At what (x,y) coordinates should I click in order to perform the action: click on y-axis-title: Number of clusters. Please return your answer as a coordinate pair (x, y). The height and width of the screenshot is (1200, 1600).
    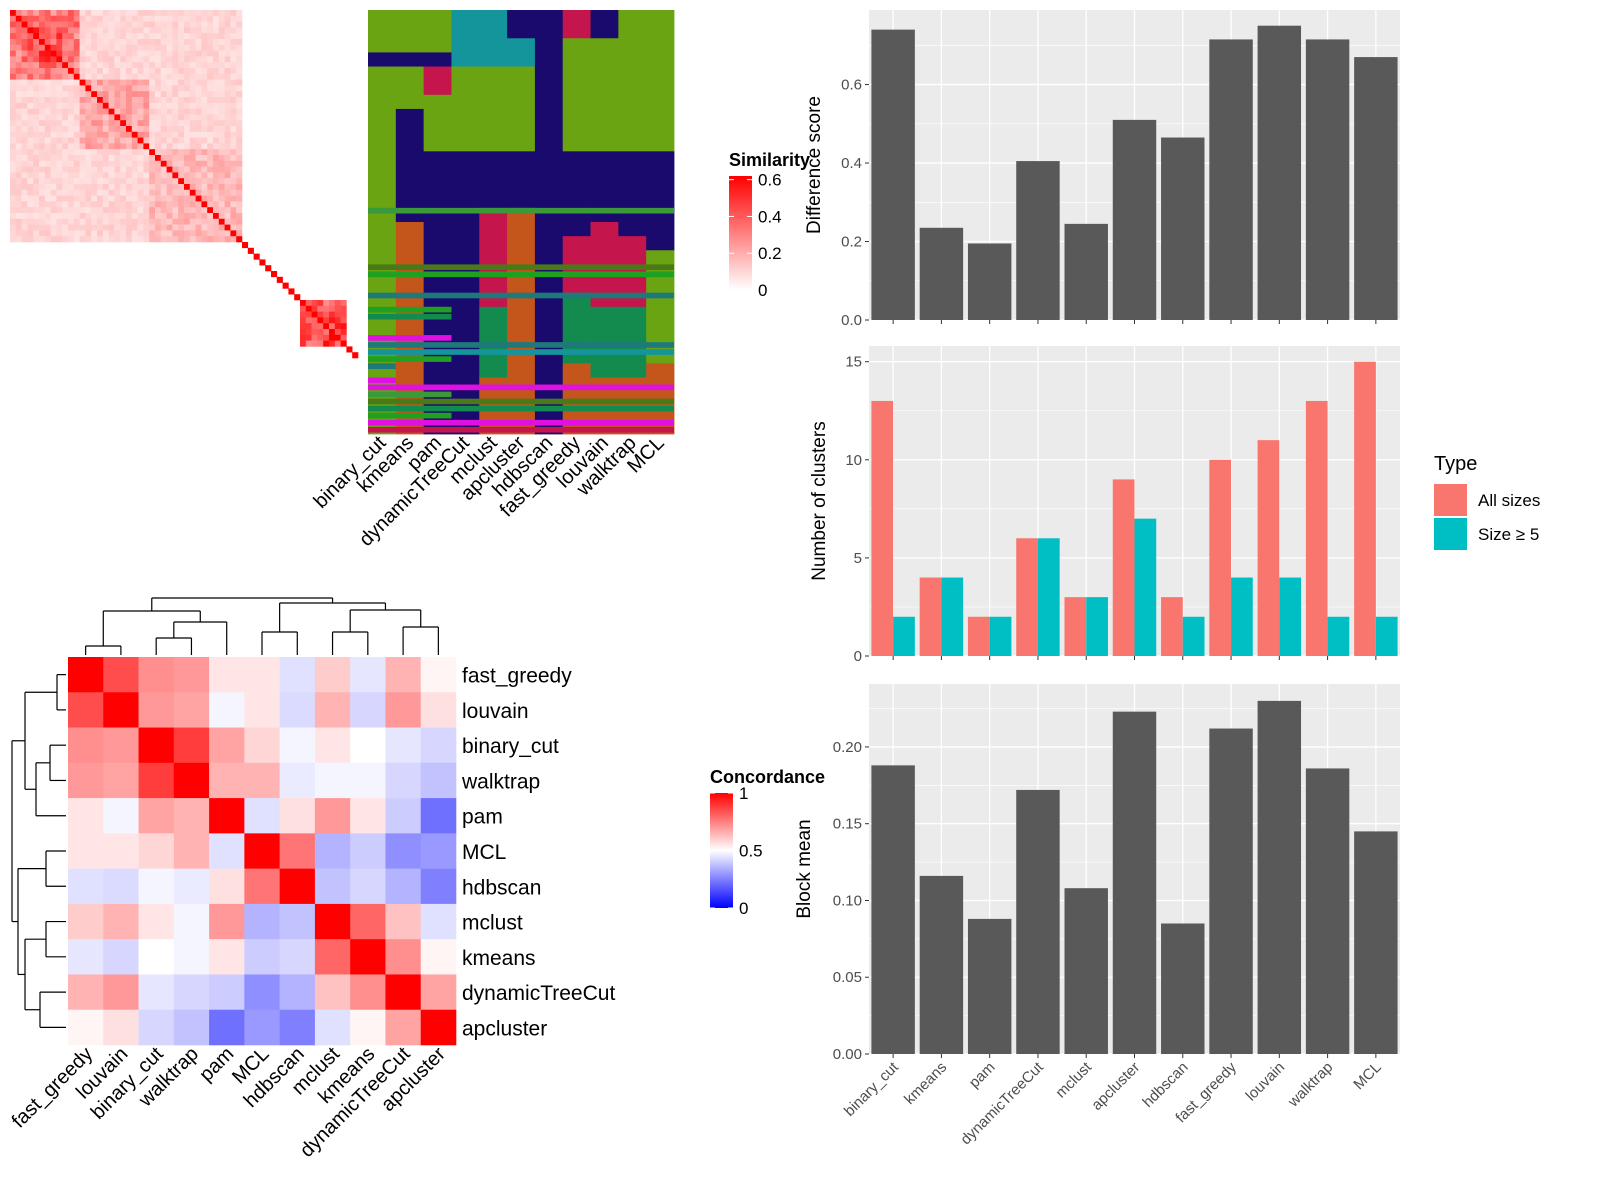
    Looking at the image, I should click on (819, 500).